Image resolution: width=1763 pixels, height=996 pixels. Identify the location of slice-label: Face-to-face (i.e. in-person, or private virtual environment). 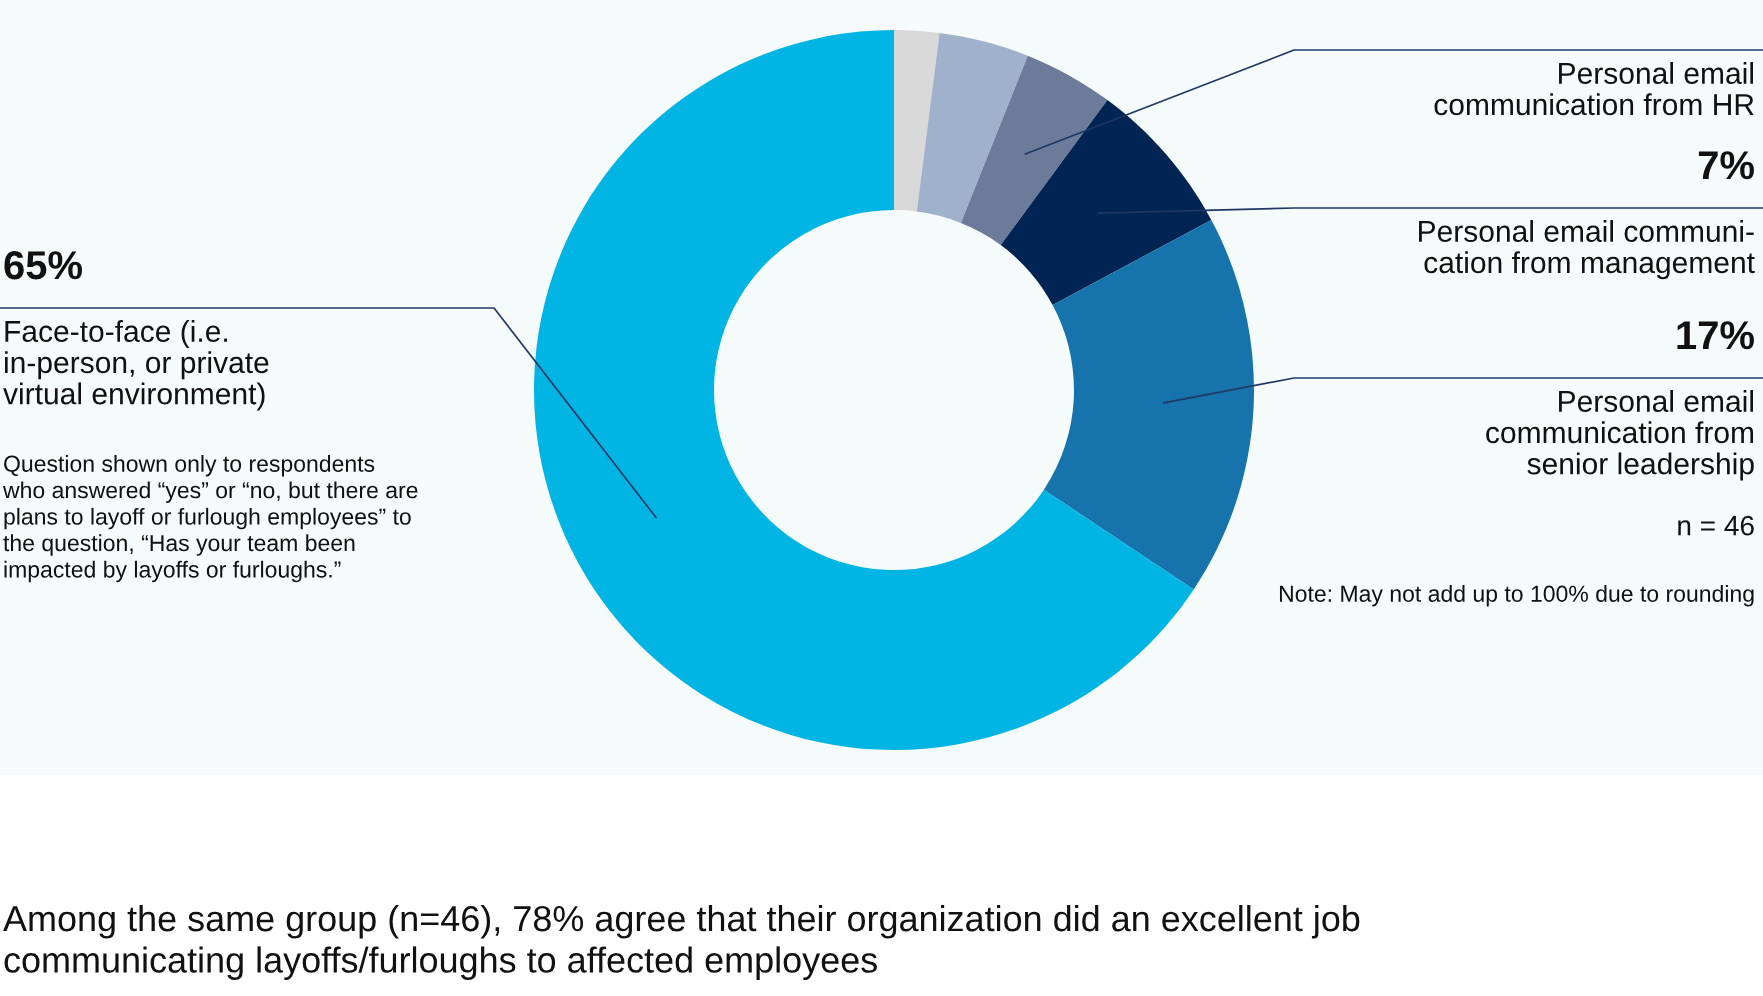
(136, 365).